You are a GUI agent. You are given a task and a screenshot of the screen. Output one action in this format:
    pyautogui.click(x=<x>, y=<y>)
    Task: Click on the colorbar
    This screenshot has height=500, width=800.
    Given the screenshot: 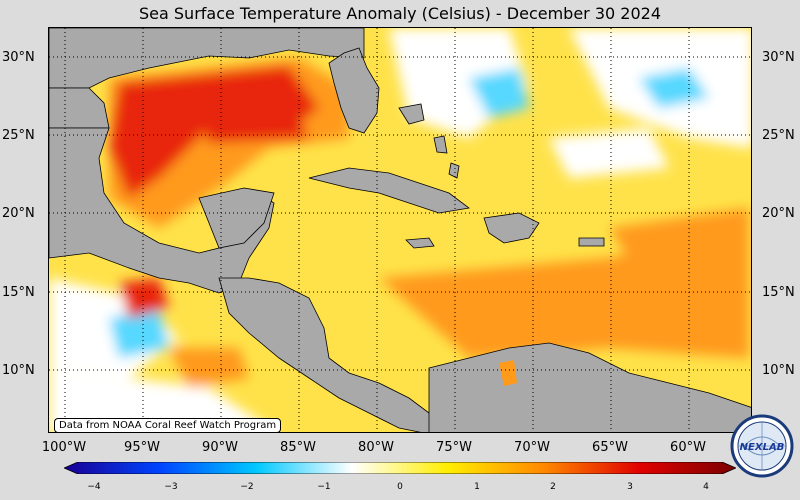 What is the action you would take?
    pyautogui.click(x=400, y=468)
    